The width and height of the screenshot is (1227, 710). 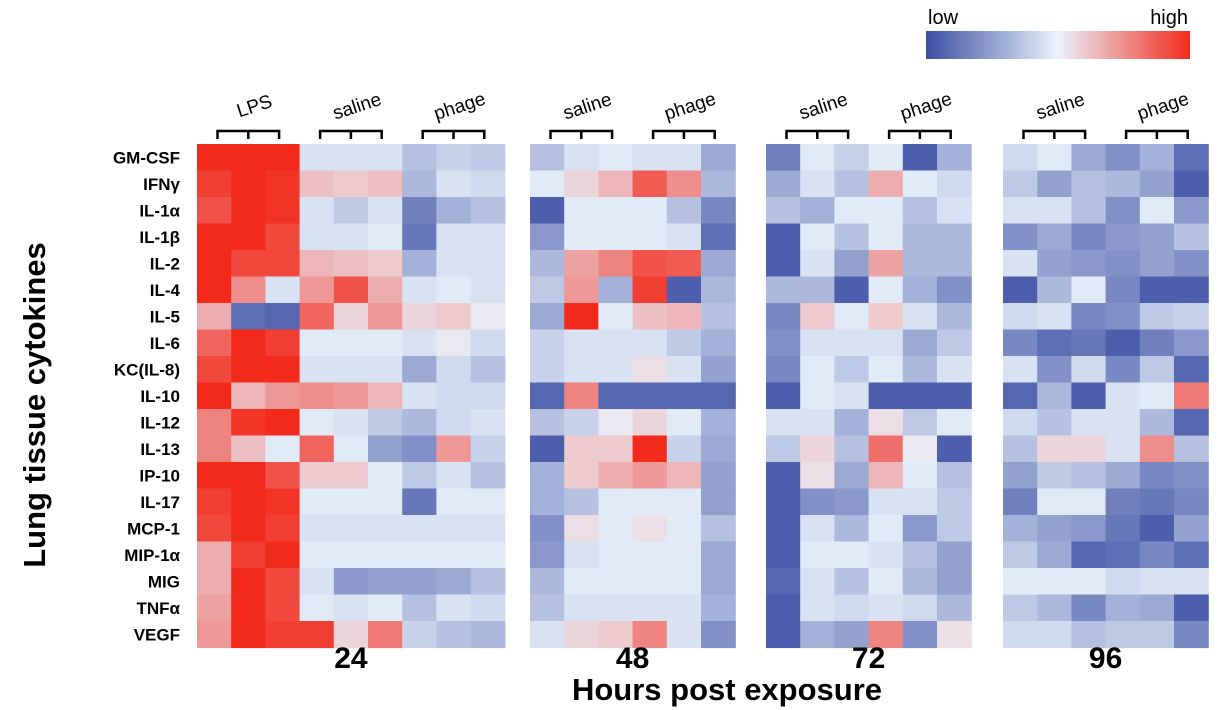 I want to click on cell-24-r9-c1, so click(x=248, y=396).